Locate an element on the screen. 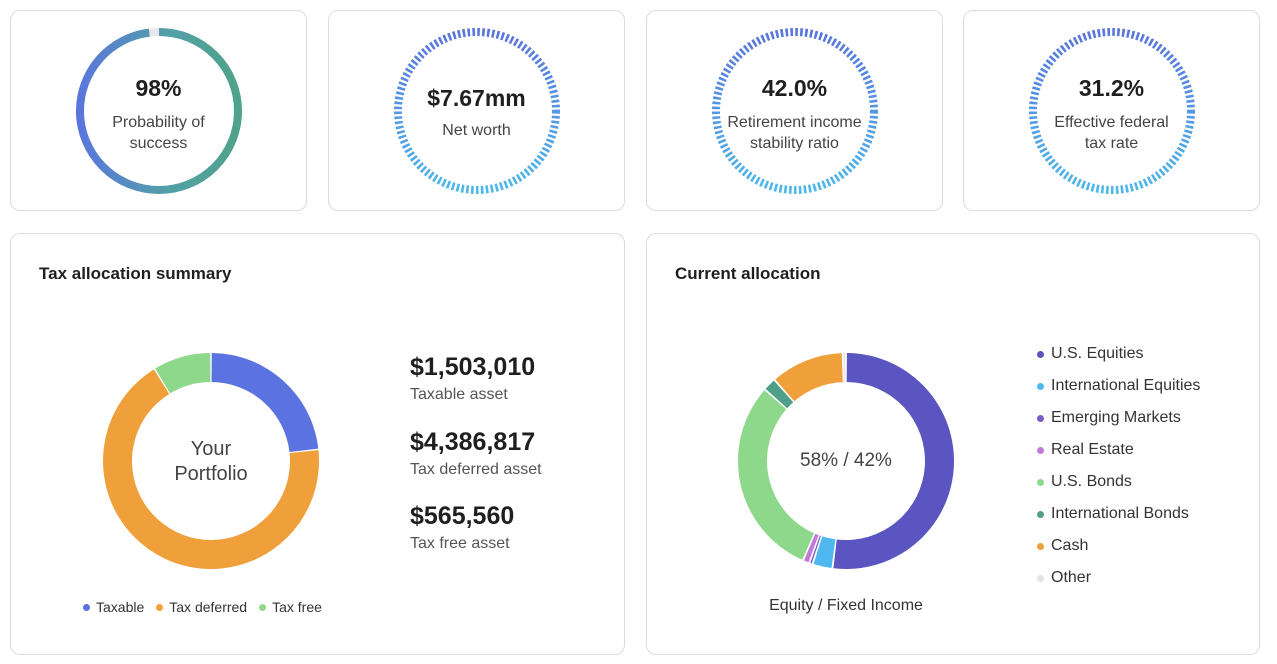  legend-dot-tax-free is located at coordinates (263, 607).